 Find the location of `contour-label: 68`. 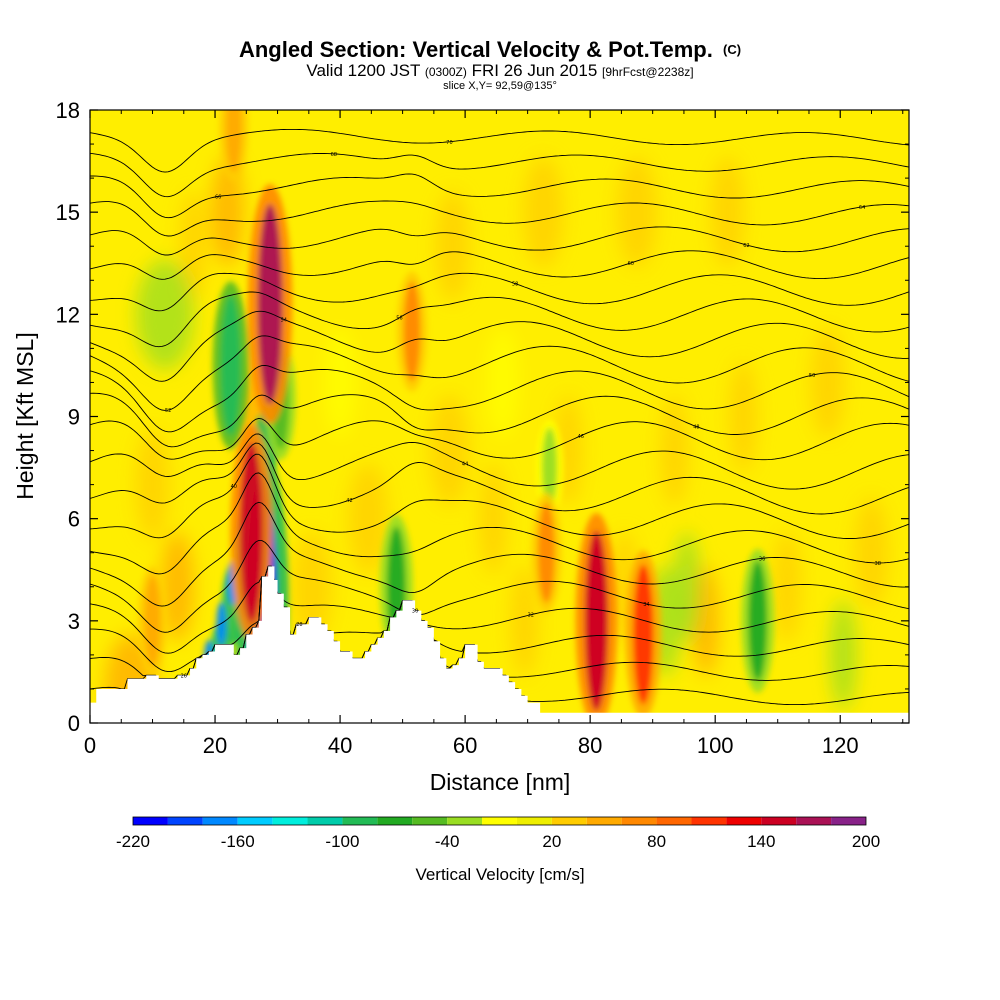

contour-label: 68 is located at coordinates (334, 155).